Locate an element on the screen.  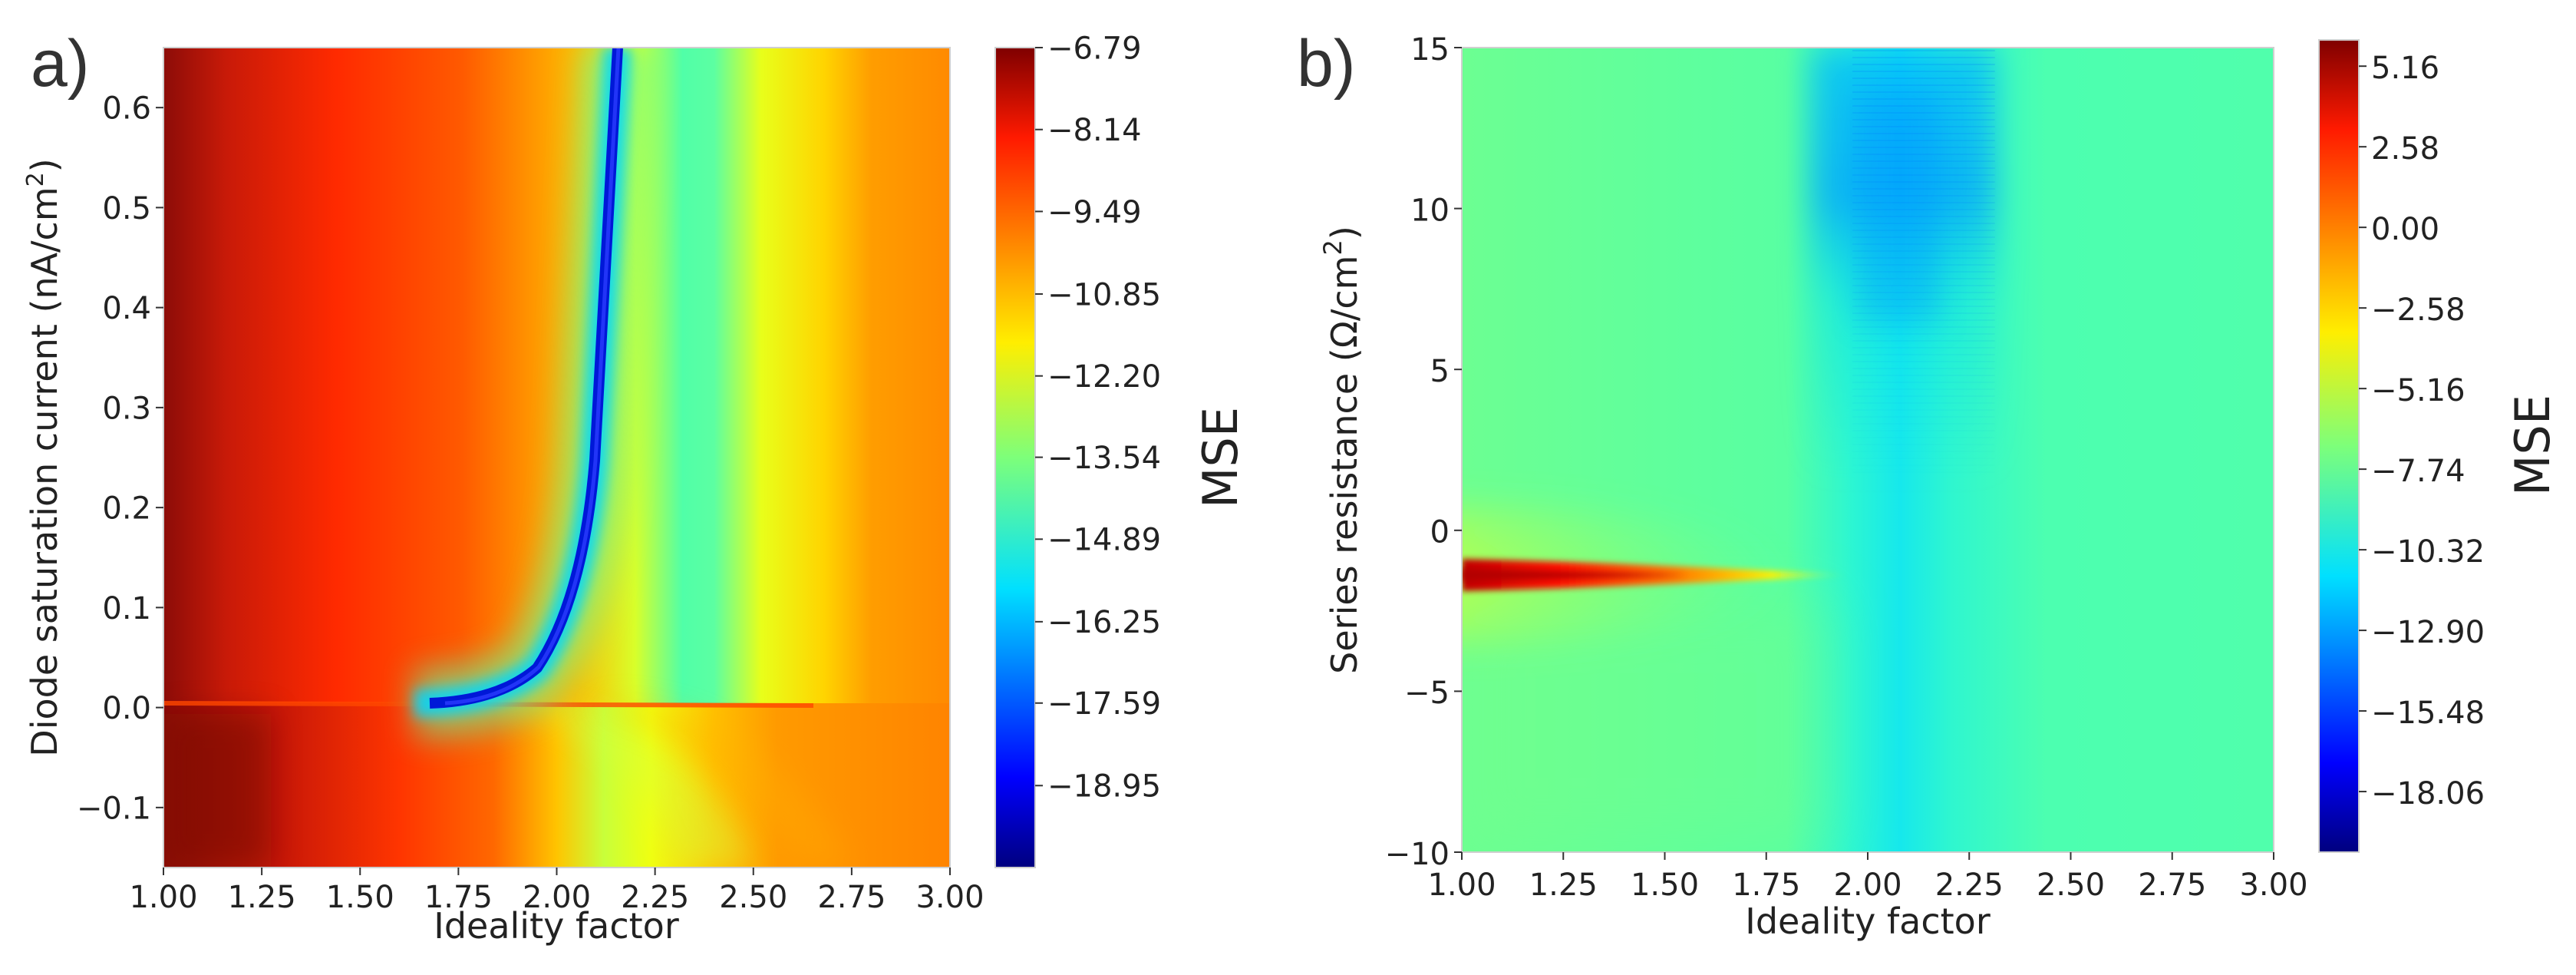
panel-b-striations is located at coordinates (1923, 216).